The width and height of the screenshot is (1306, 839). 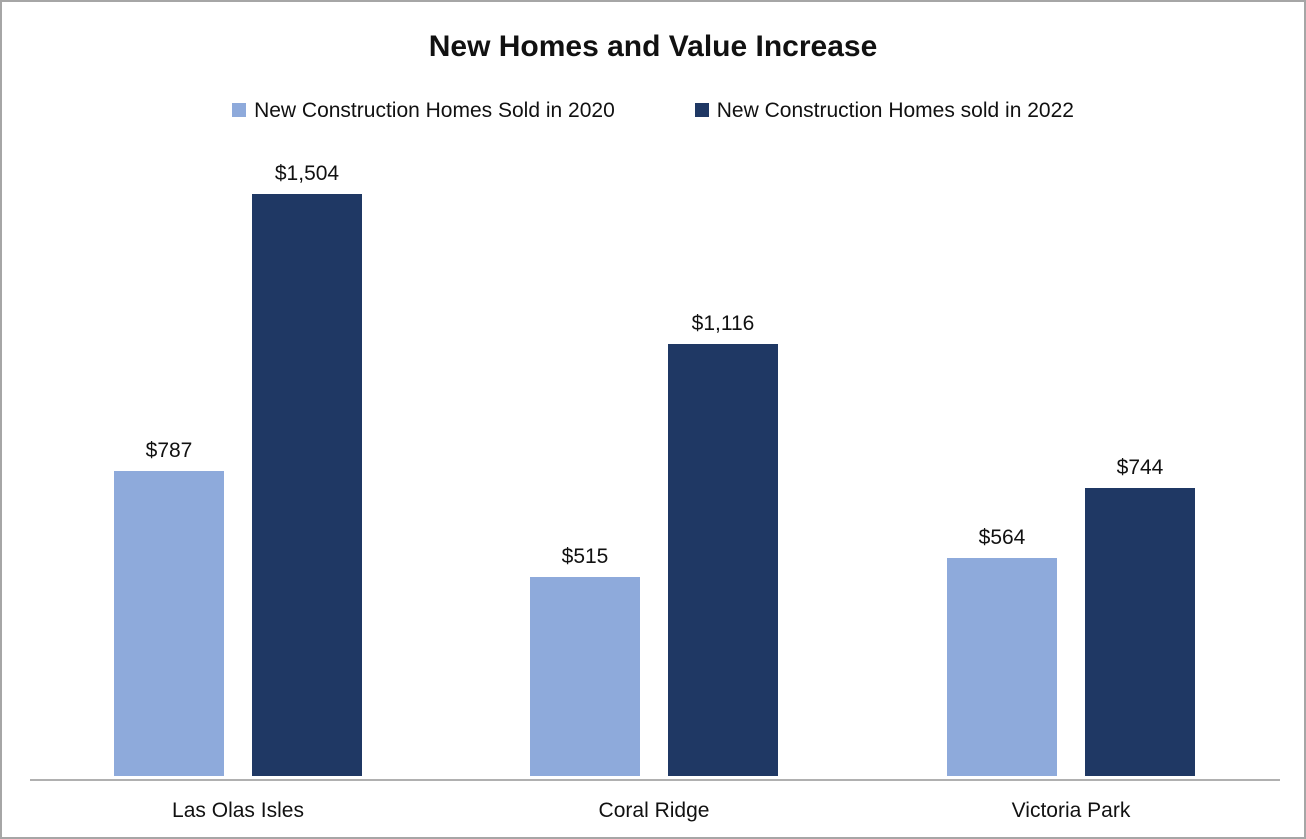 What do you see at coordinates (585, 556) in the screenshot?
I see `bar-value-label: $515` at bounding box center [585, 556].